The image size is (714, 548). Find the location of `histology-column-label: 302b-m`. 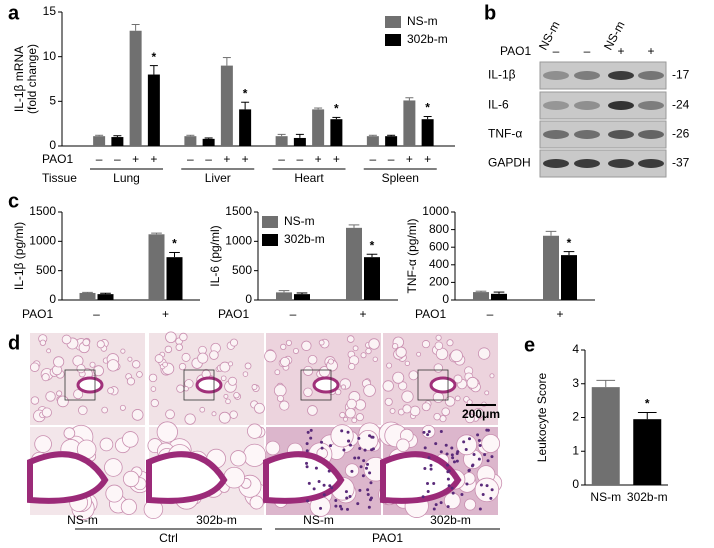

histology-column-label: 302b-m is located at coordinates (216, 520).